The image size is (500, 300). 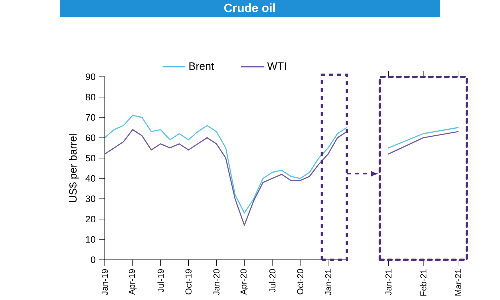 What do you see at coordinates (250, 8) in the screenshot?
I see `chart-title: Crude oil` at bounding box center [250, 8].